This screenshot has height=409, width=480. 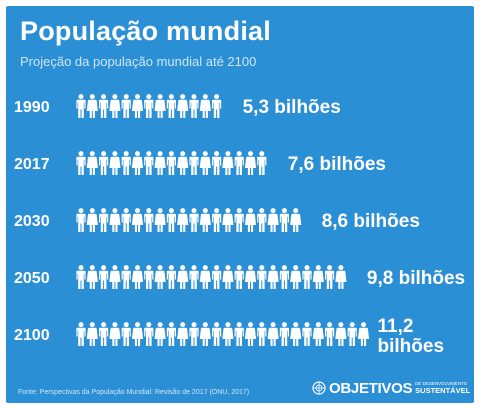 What do you see at coordinates (371, 221) in the screenshot?
I see `value-label: 8,6 bilhões` at bounding box center [371, 221].